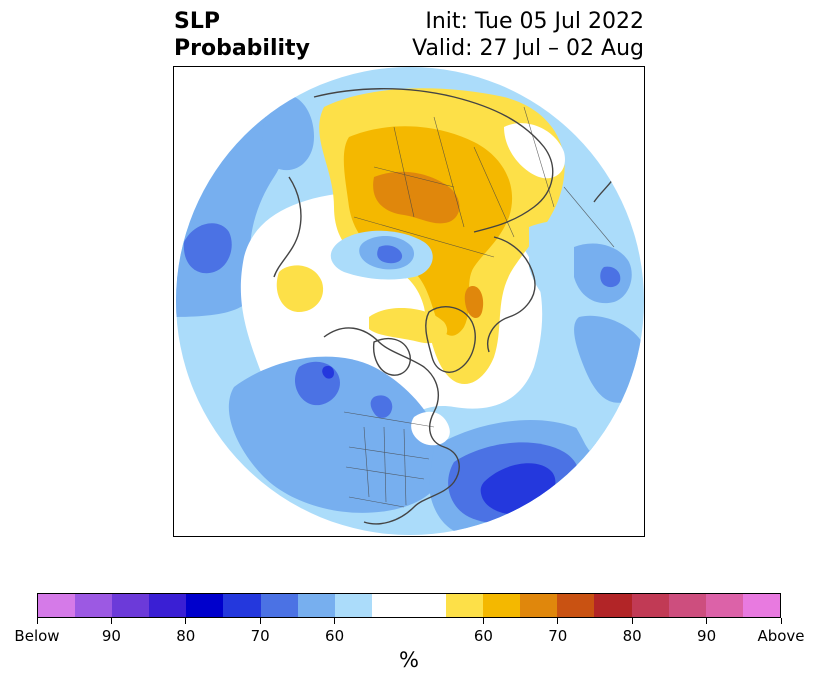 The image size is (819, 686). What do you see at coordinates (242, 48) in the screenshot?
I see `title-product: Probability` at bounding box center [242, 48].